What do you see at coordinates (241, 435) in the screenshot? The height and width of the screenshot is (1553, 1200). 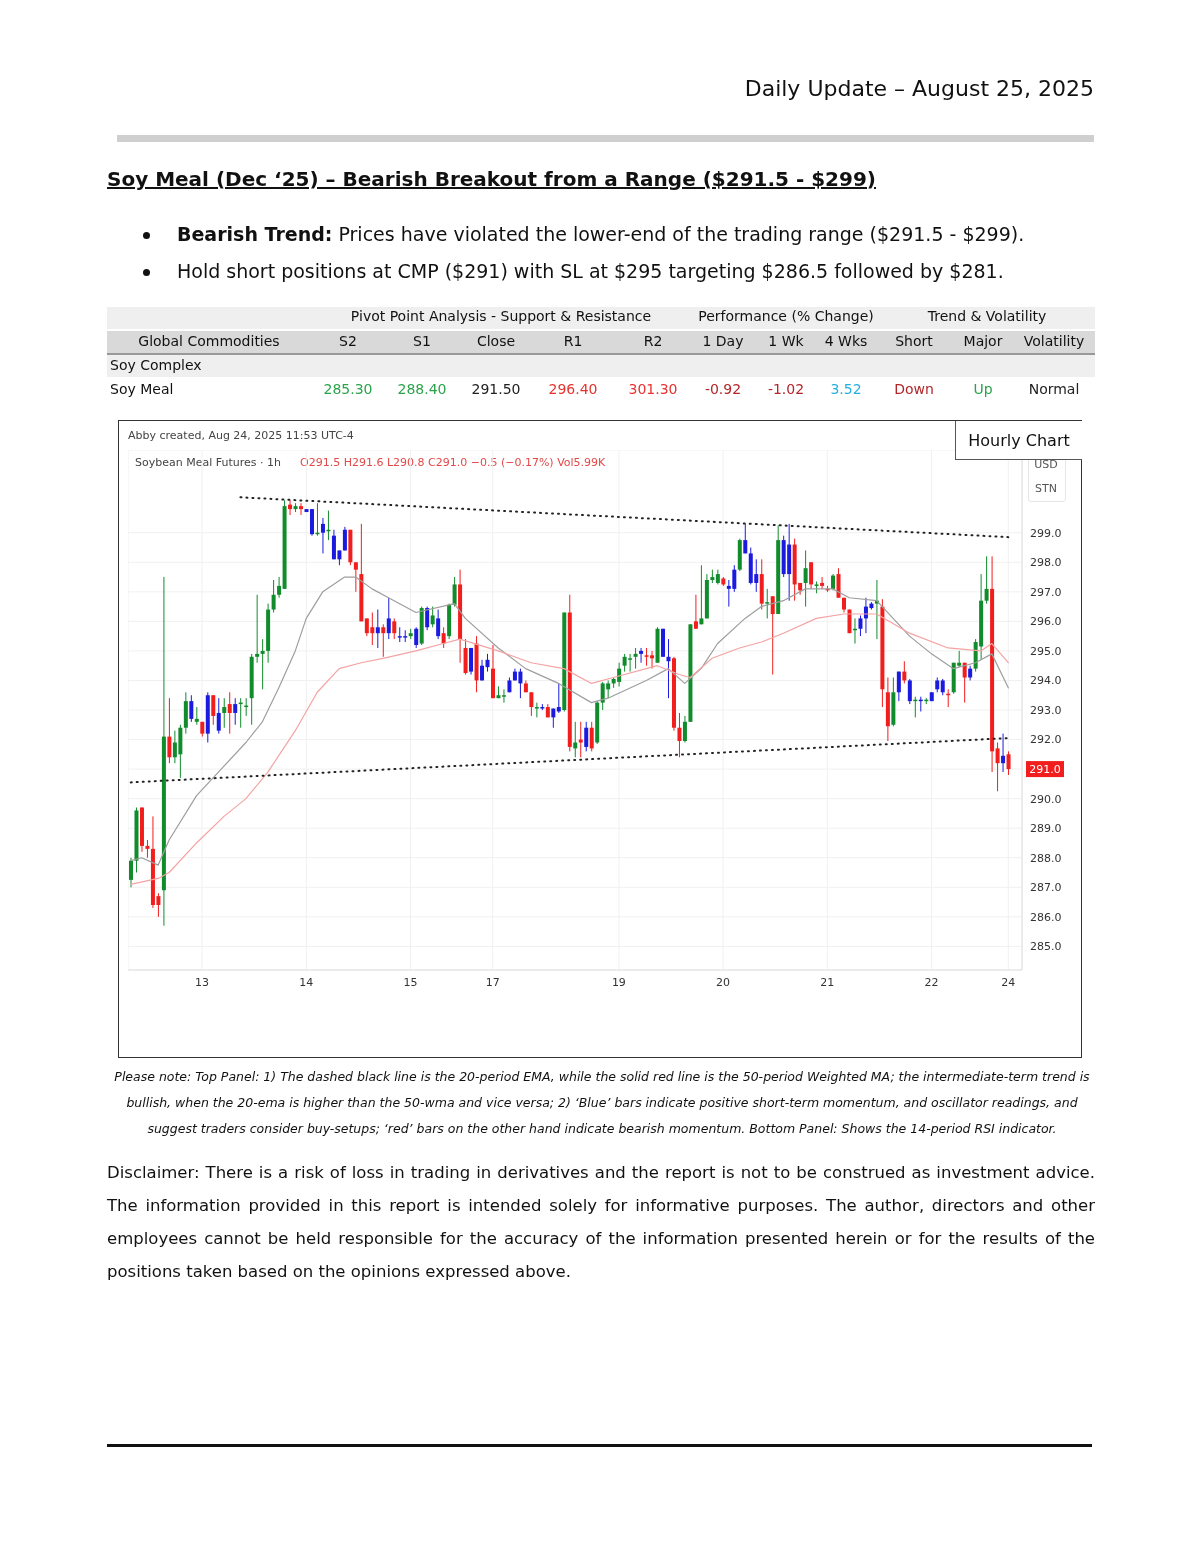 I see `text: Abby created, Aug 24, 2025 11:53 UTC-4` at bounding box center [241, 435].